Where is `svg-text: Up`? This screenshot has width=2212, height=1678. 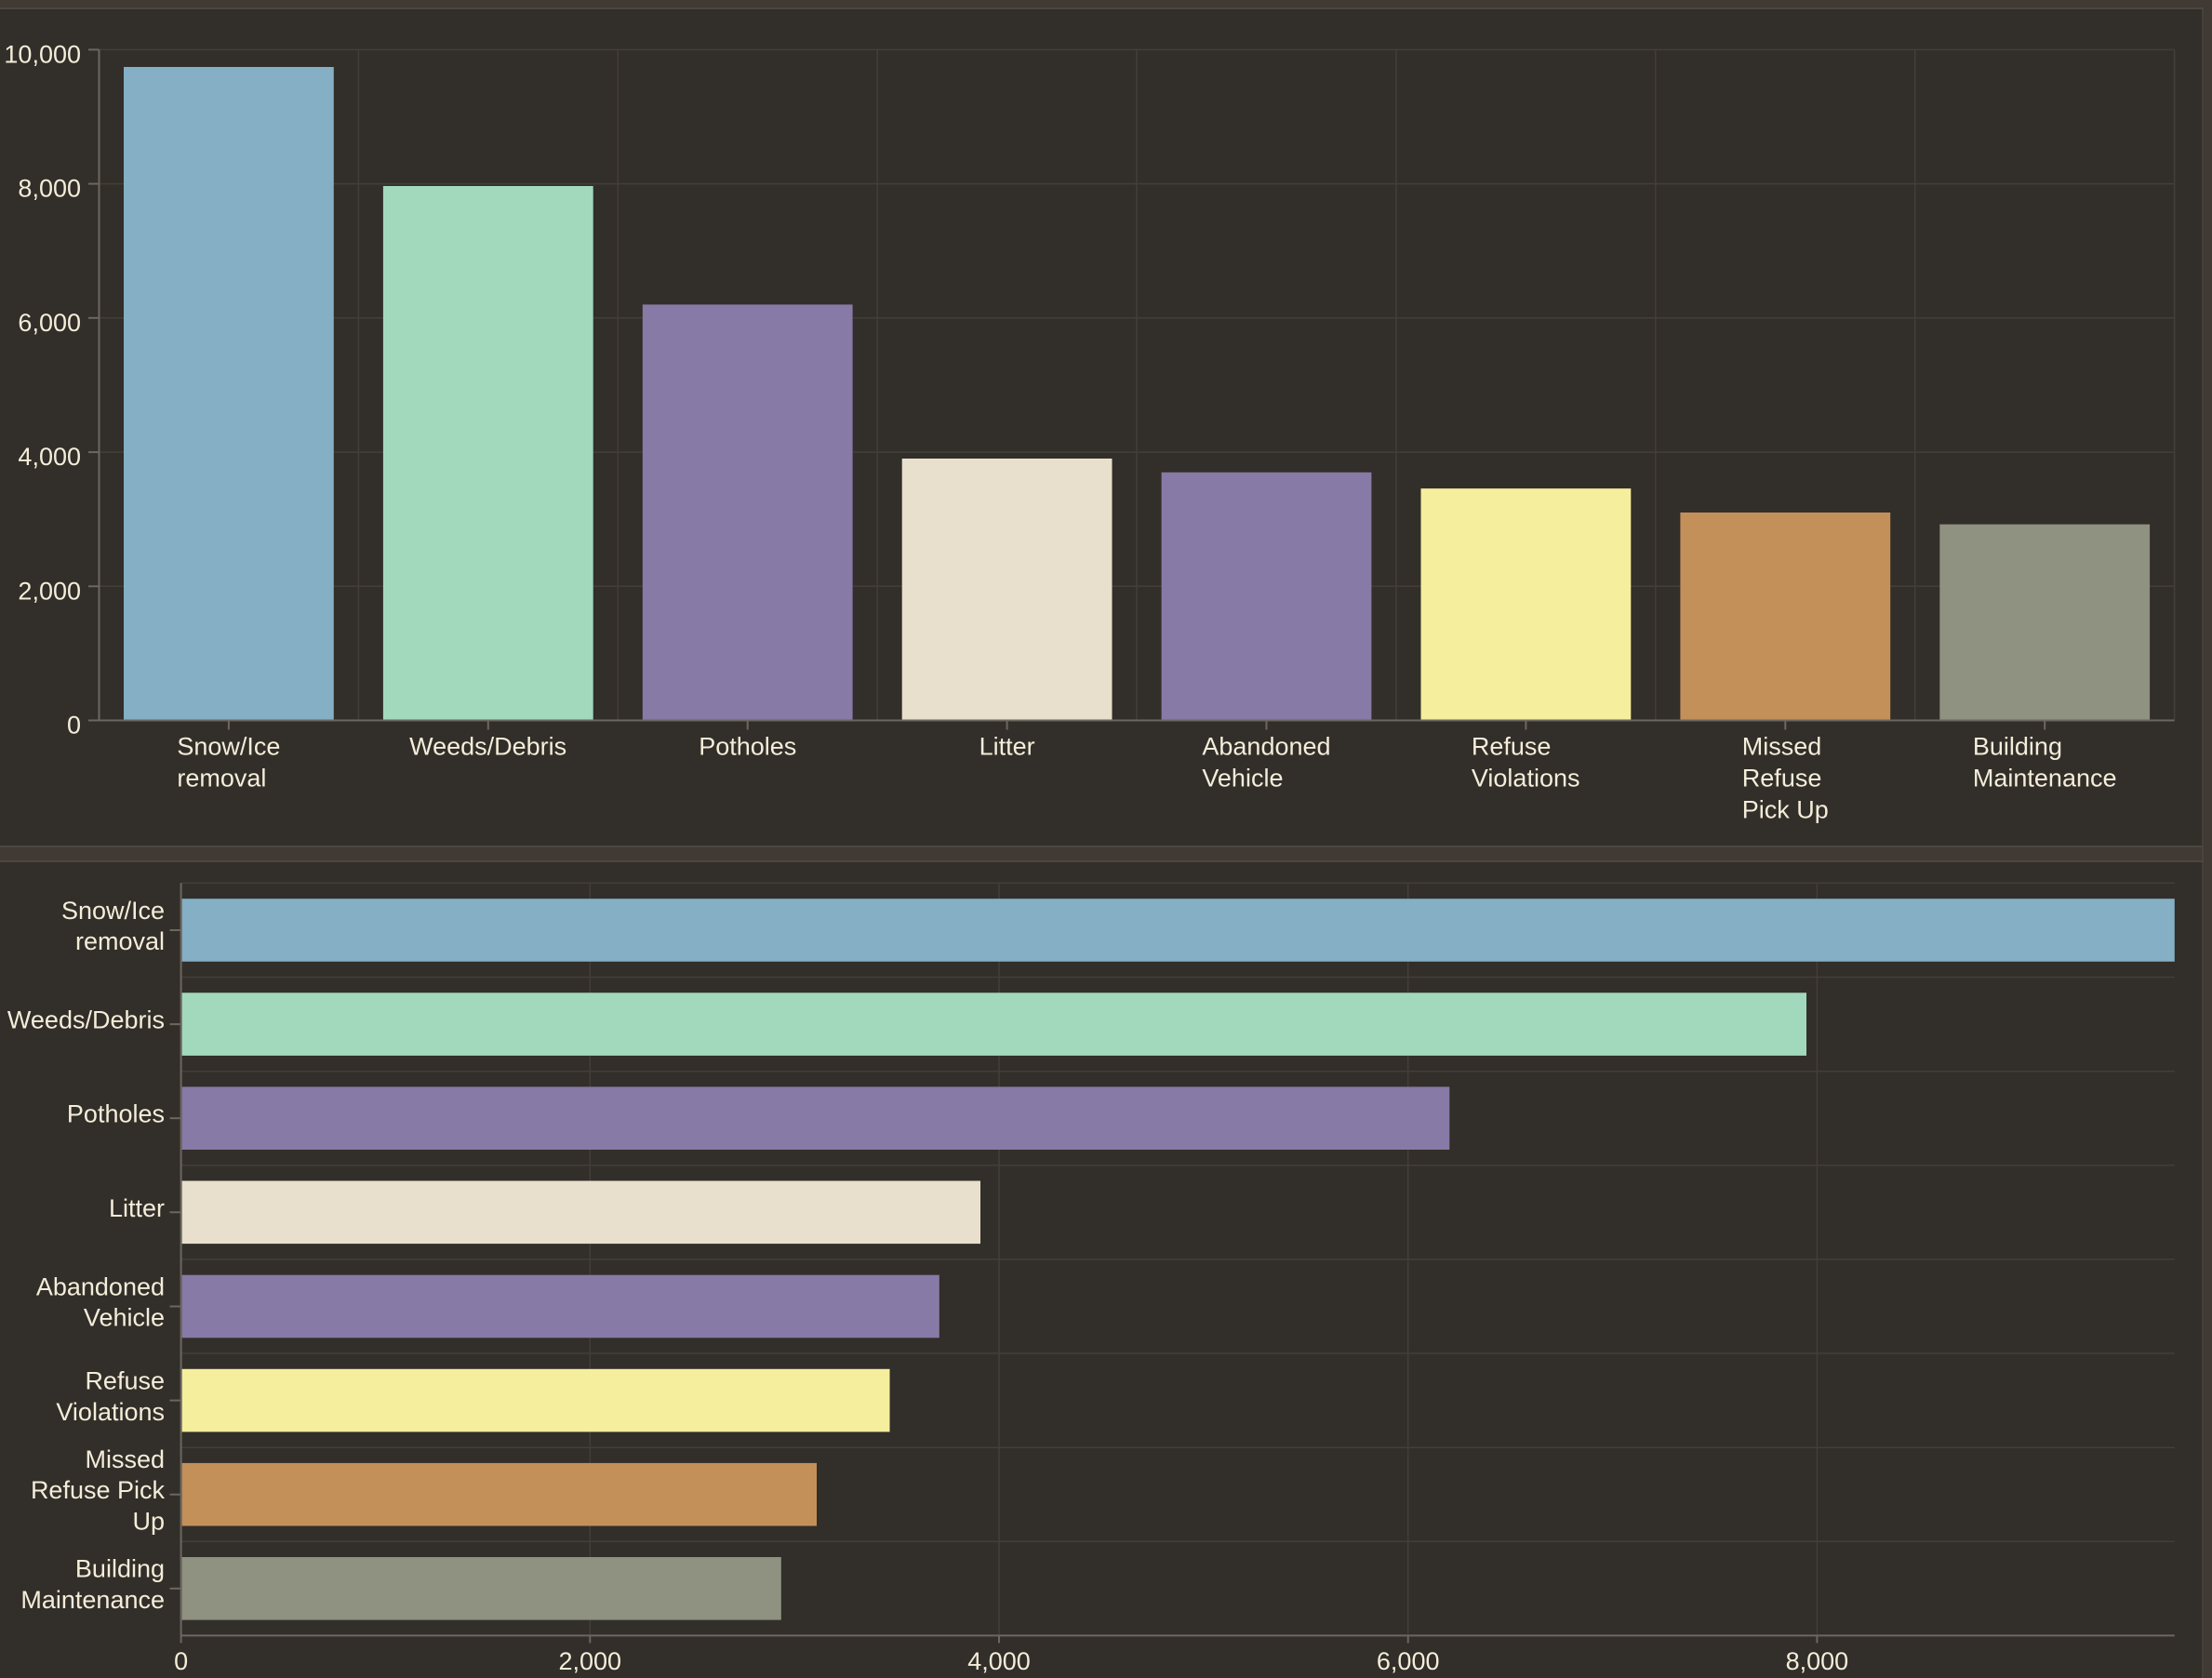 svg-text: Up is located at coordinates (148, 1522).